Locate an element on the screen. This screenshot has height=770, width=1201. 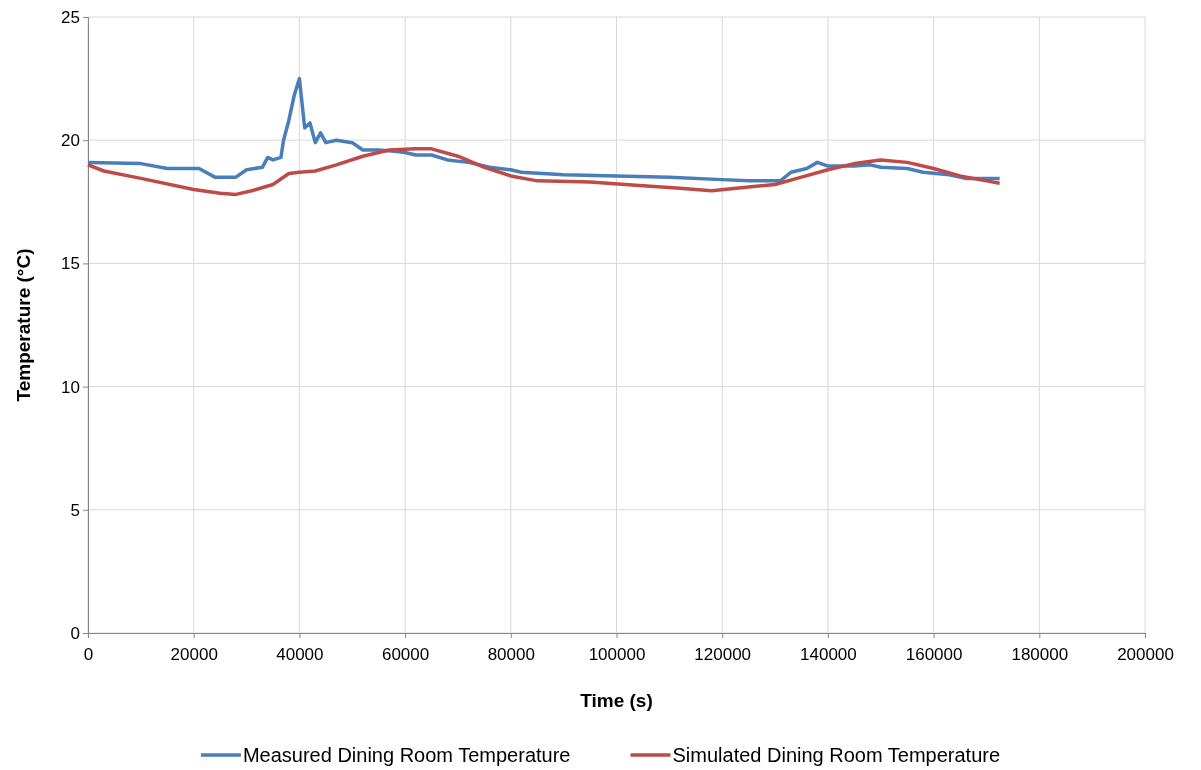
y-tick-label: 5 is located at coordinates (75, 510).